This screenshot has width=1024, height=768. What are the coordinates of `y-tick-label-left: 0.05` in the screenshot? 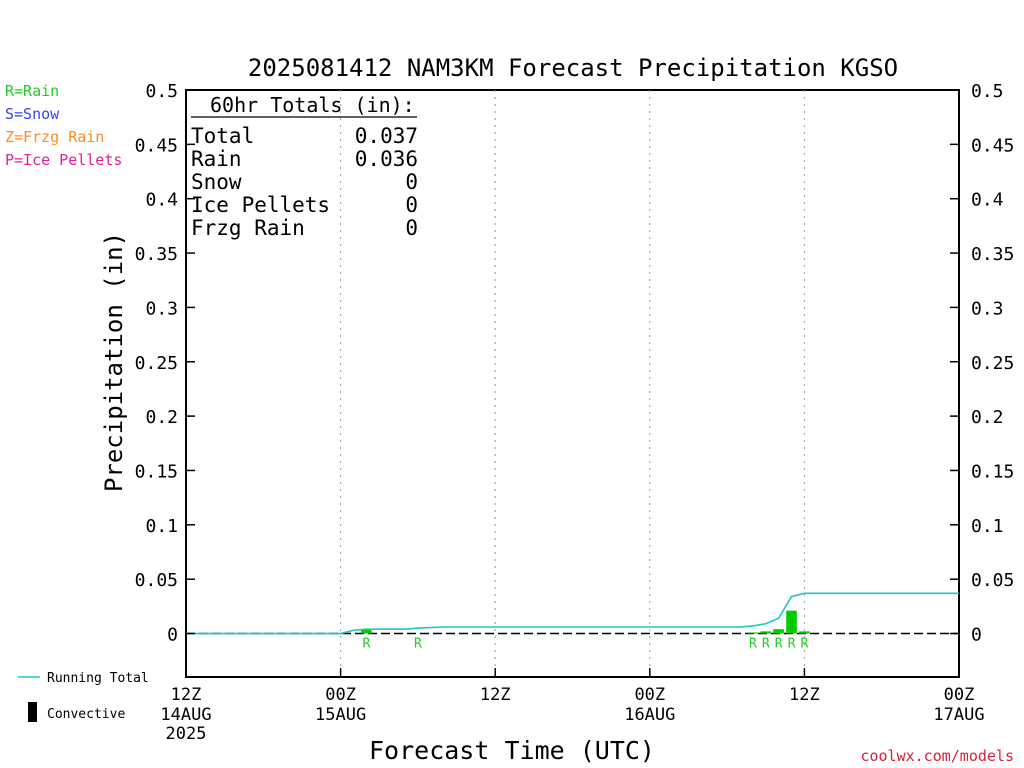 It's located at (156, 580).